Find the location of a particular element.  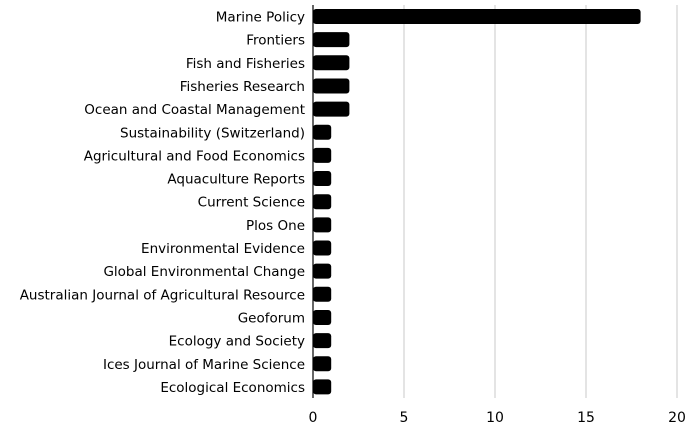

category-label: Plos One is located at coordinates (275, 226).